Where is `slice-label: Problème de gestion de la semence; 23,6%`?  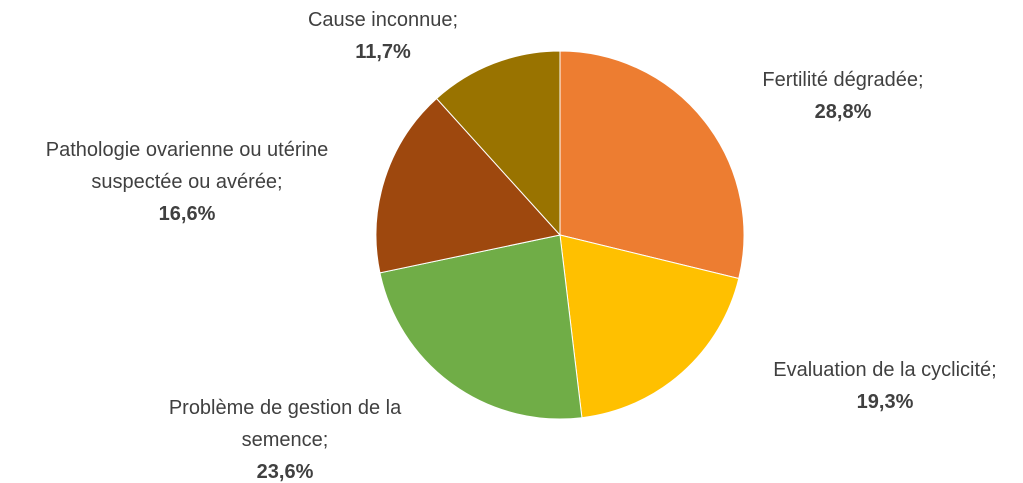 slice-label: Problème de gestion de la semence; 23,6% is located at coordinates (285, 437).